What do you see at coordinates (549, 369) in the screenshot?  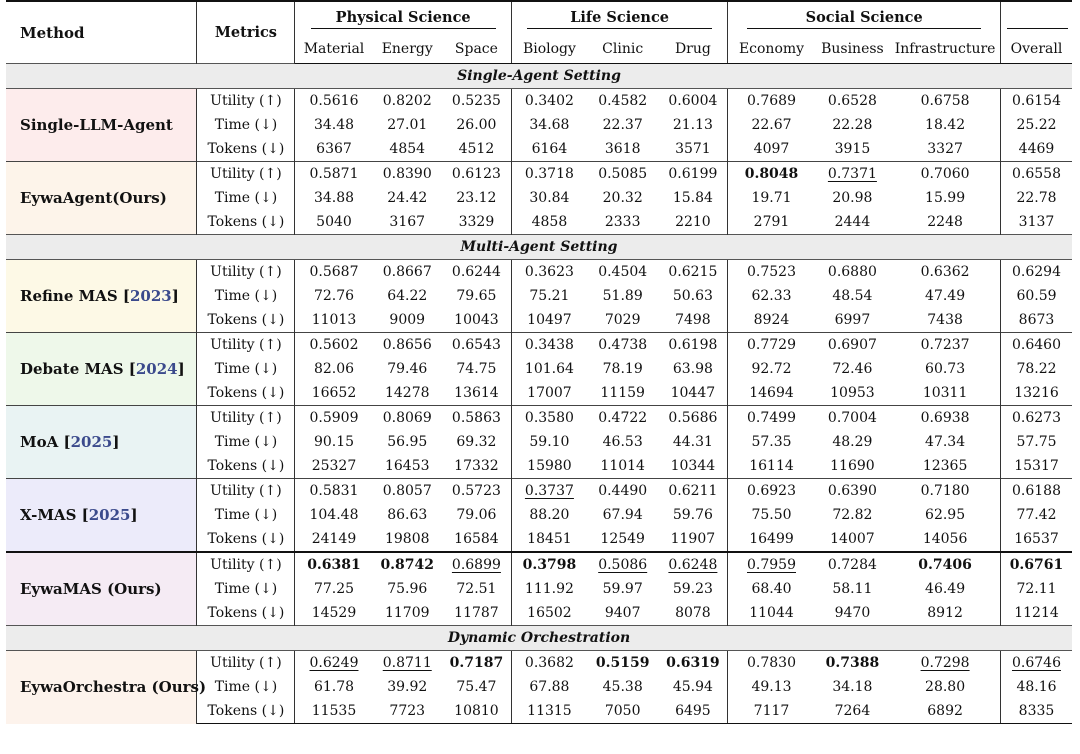 I see `table-cell: 101.64` at bounding box center [549, 369].